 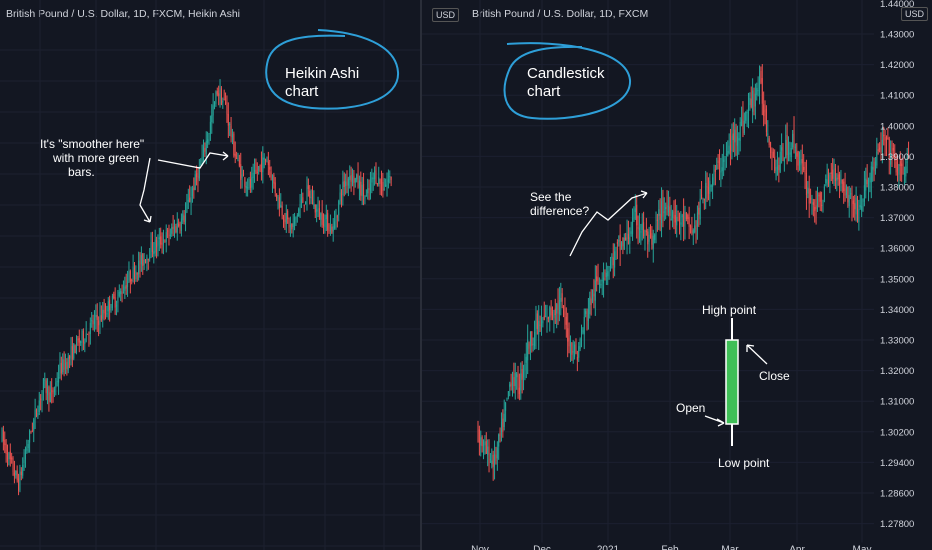 What do you see at coordinates (671, 547) in the screenshot?
I see `right-x-axis: Nov Dec 2021 Feb Mar Apr May` at bounding box center [671, 547].